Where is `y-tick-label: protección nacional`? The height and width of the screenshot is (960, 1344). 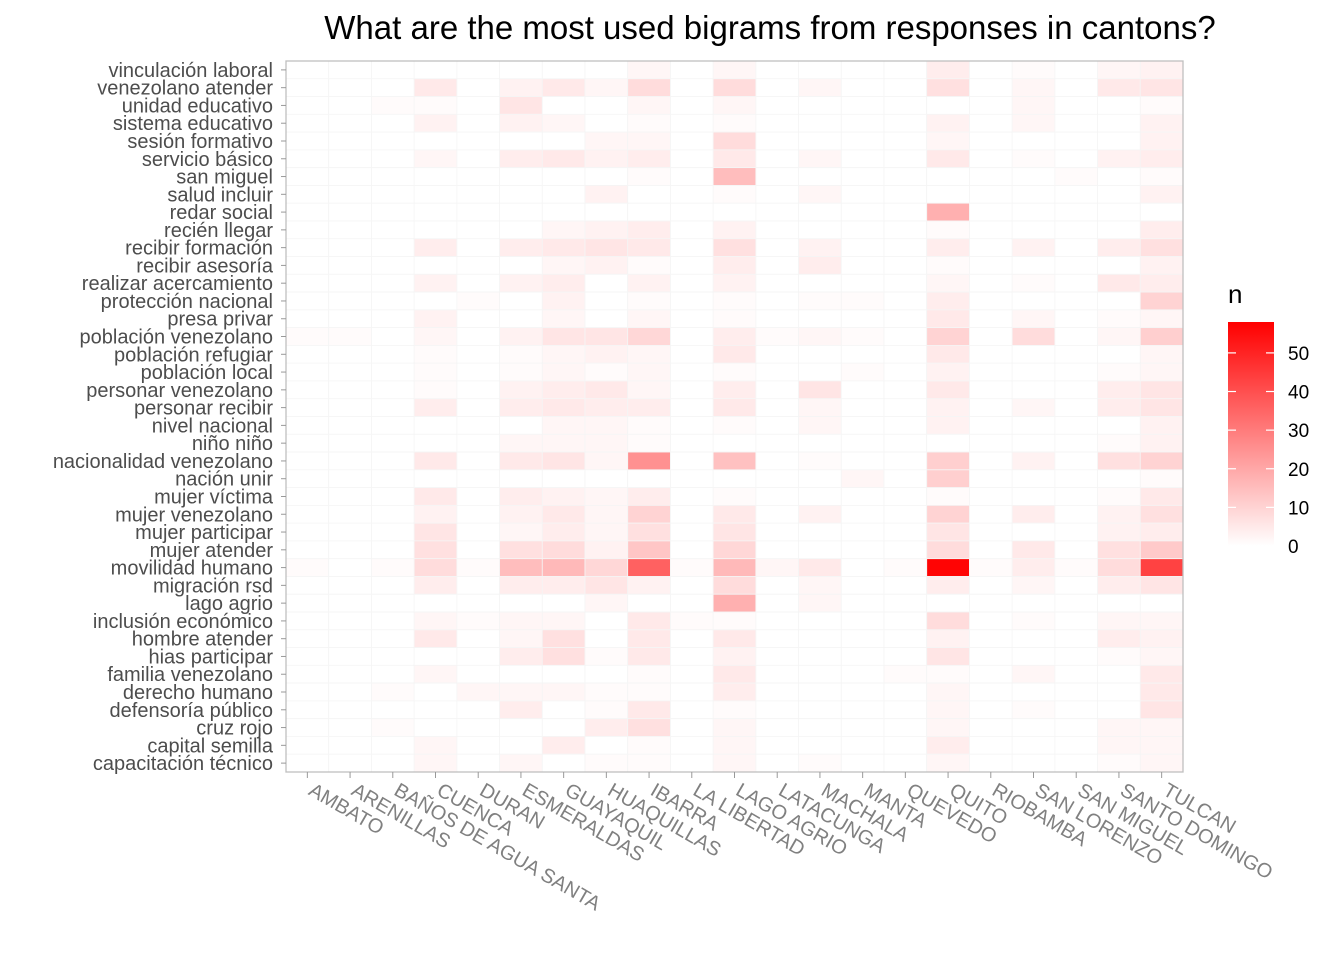
y-tick-label: protección nacional is located at coordinates (187, 302).